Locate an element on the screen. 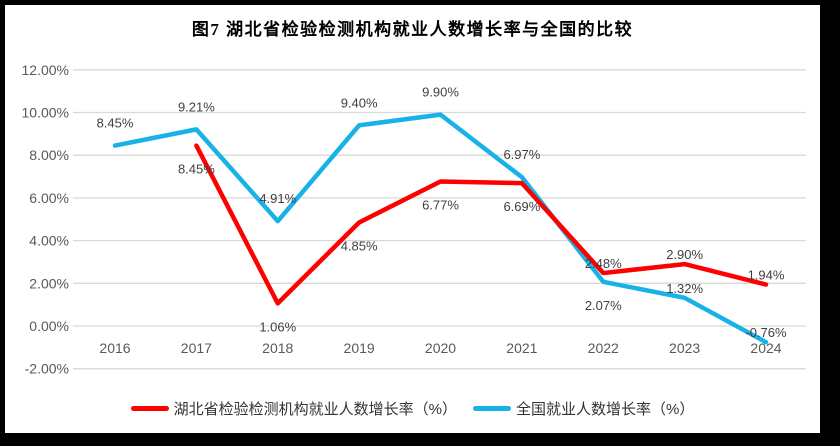 The image size is (840, 446). y-tick-label: 2.00% is located at coordinates (49, 283).